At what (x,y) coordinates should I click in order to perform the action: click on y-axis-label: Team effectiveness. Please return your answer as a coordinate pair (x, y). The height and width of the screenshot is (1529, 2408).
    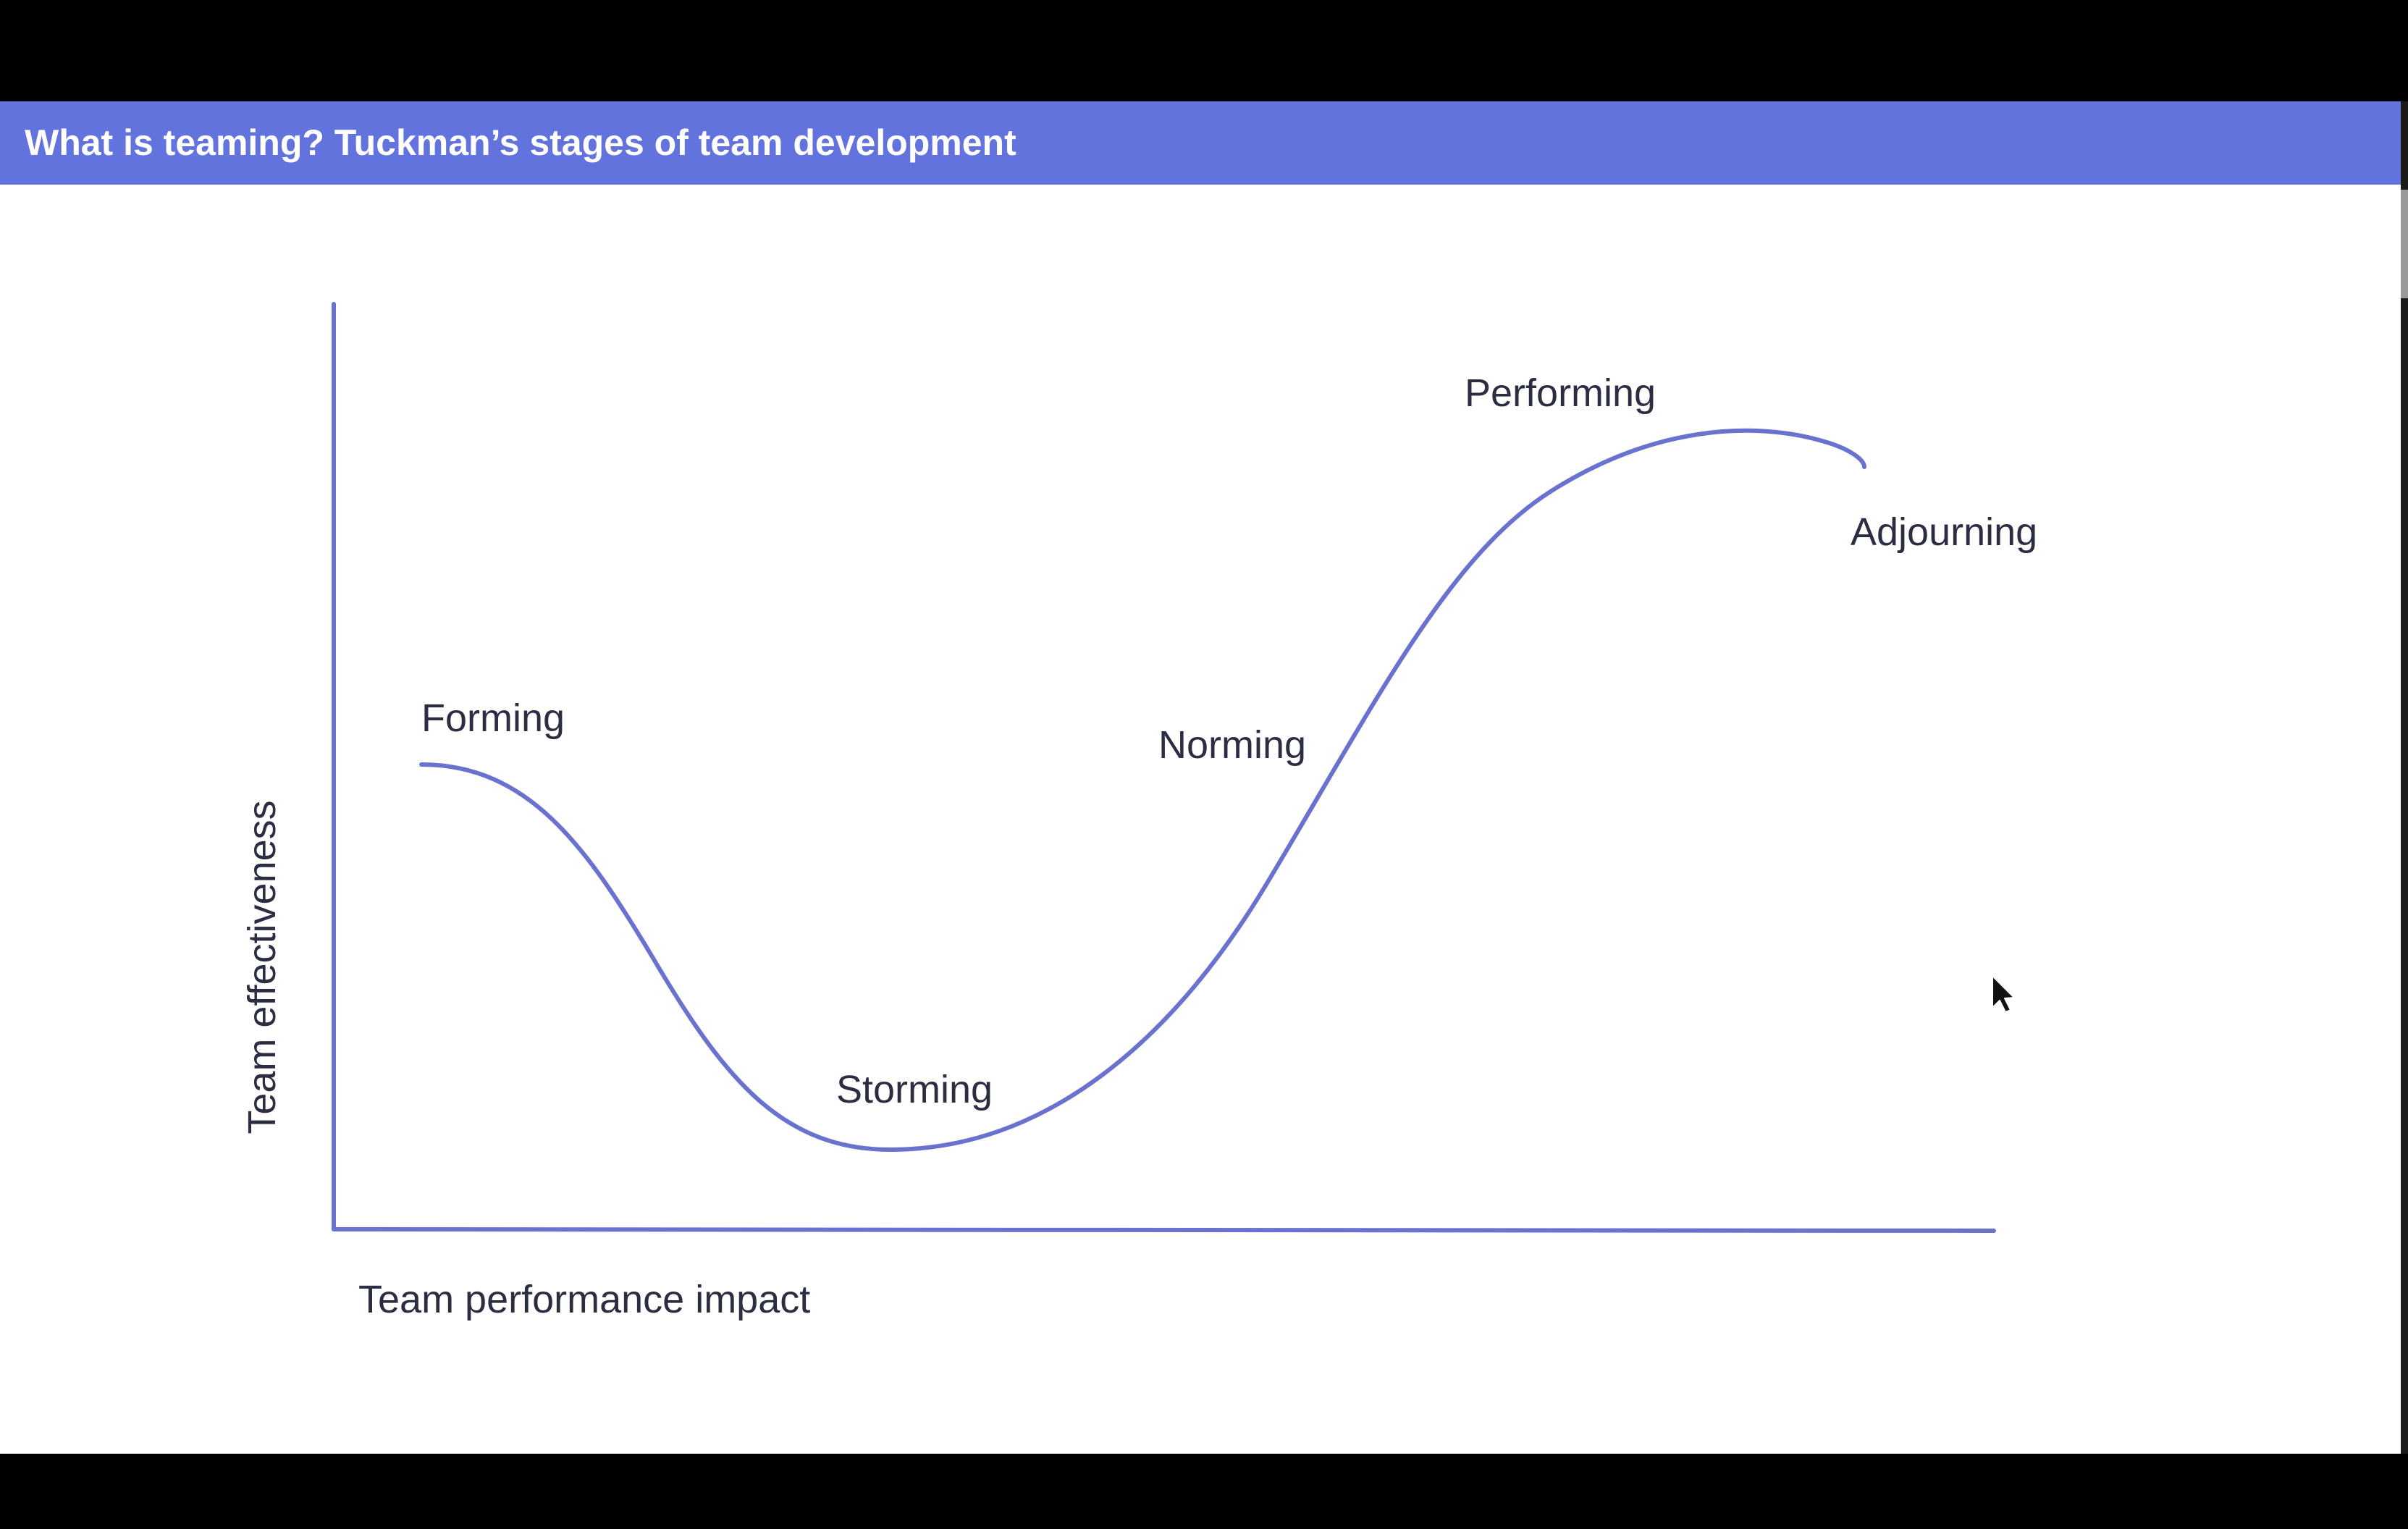
    Looking at the image, I should click on (262, 967).